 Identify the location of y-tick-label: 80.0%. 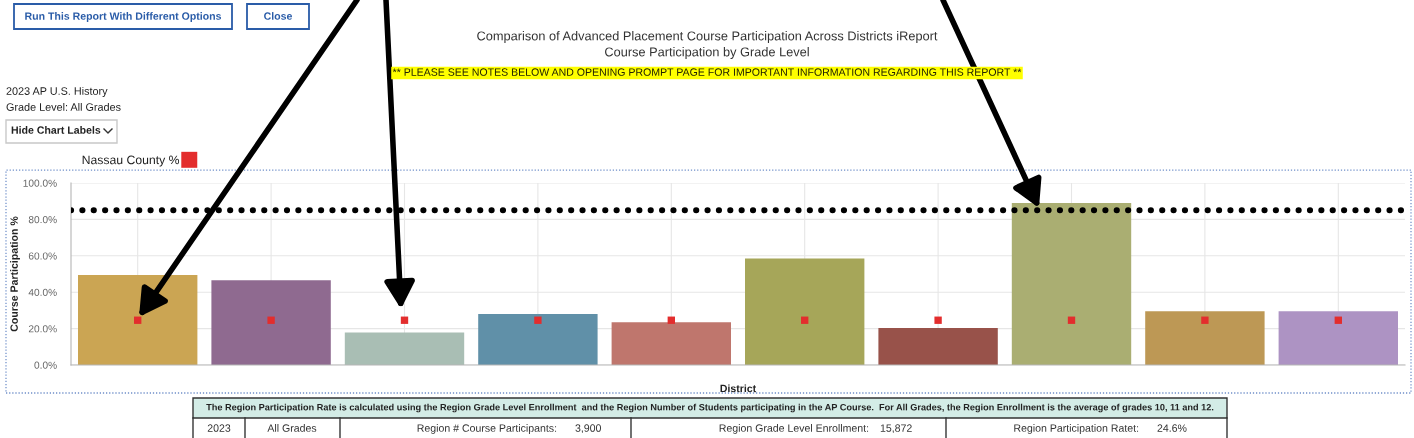
(42, 219).